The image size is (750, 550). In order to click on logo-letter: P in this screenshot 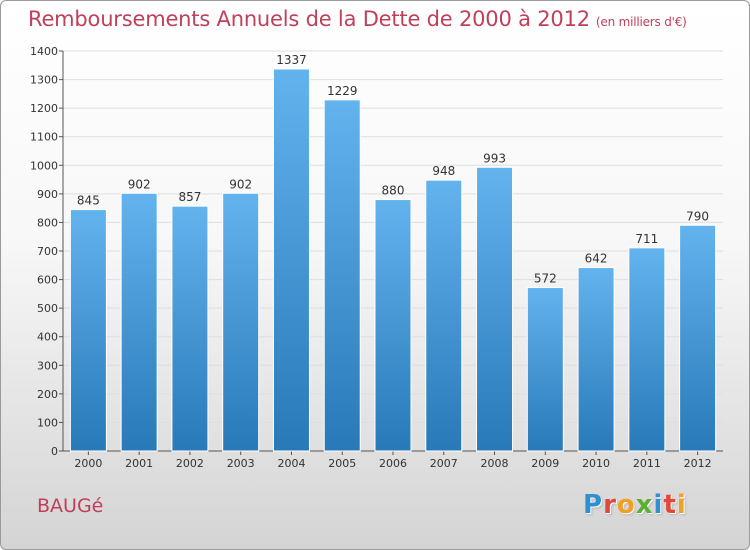, I will do `click(593, 505)`.